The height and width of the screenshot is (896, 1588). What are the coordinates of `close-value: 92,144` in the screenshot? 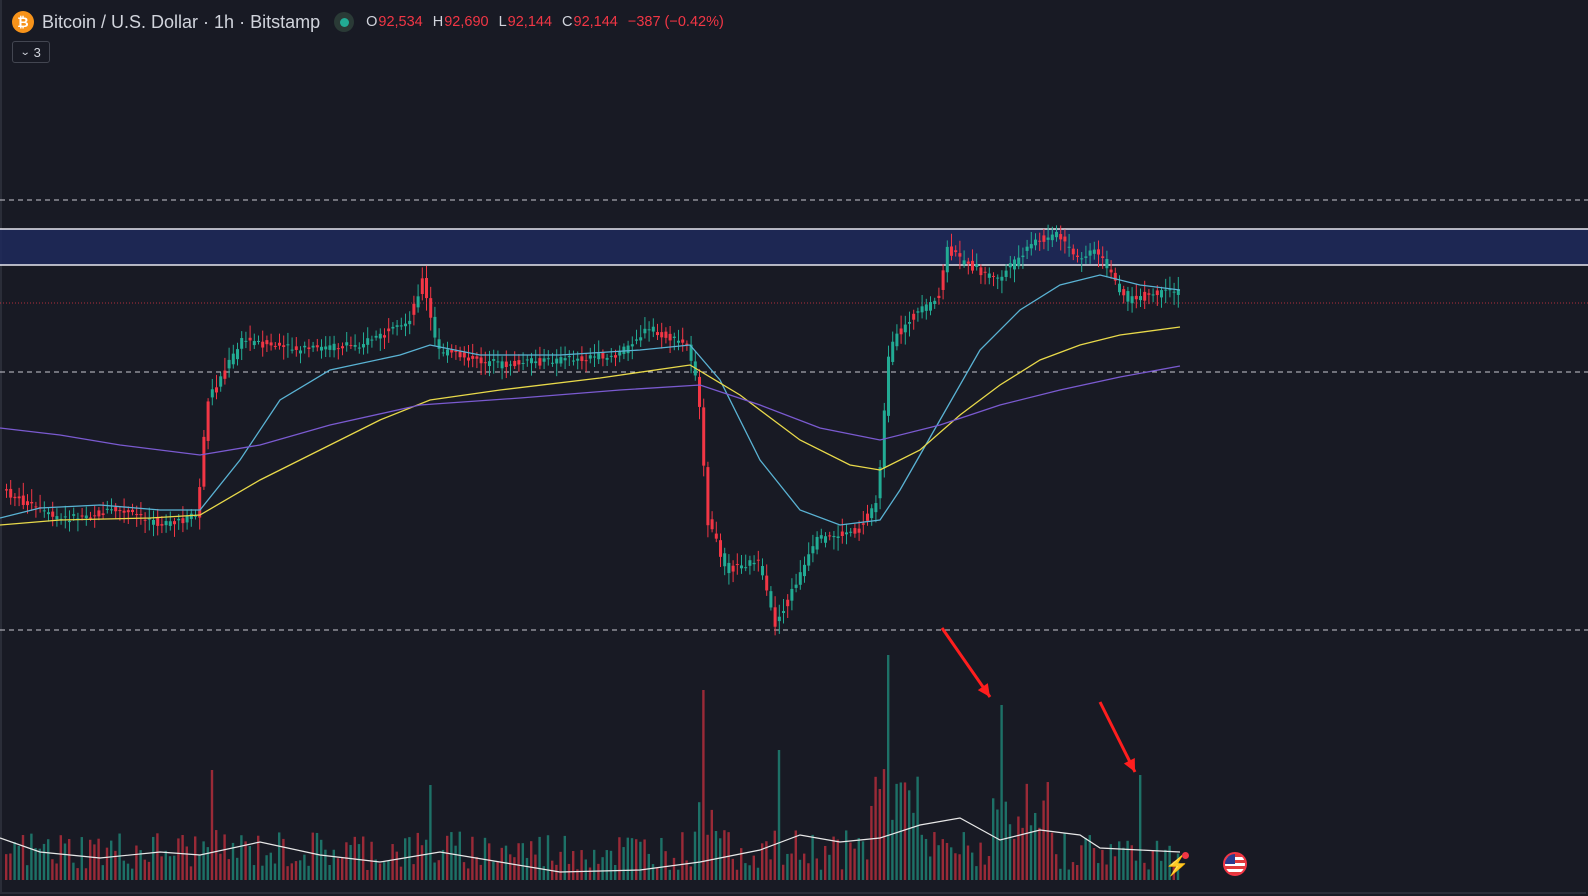 It's located at (595, 22).